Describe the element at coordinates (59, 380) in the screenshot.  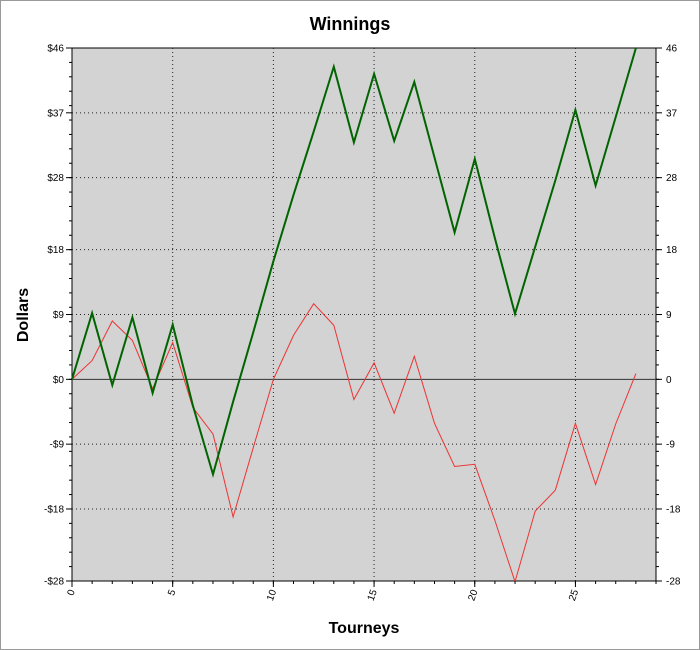
I see `y-tick-label-left: $0` at that location.